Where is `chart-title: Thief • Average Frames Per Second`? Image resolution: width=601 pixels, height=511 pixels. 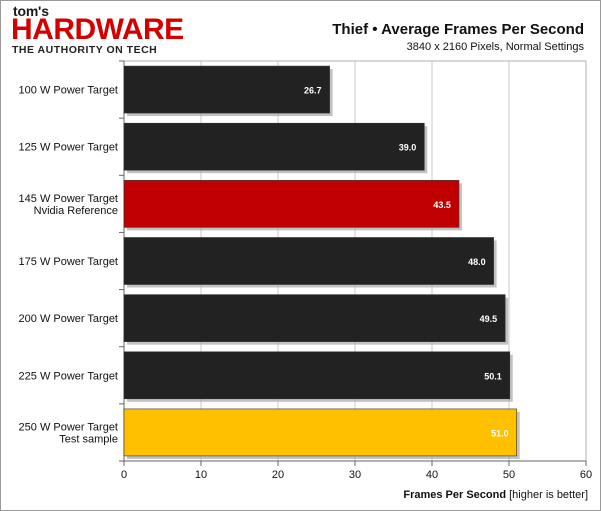
chart-title: Thief • Average Frames Per Second is located at coordinates (458, 29).